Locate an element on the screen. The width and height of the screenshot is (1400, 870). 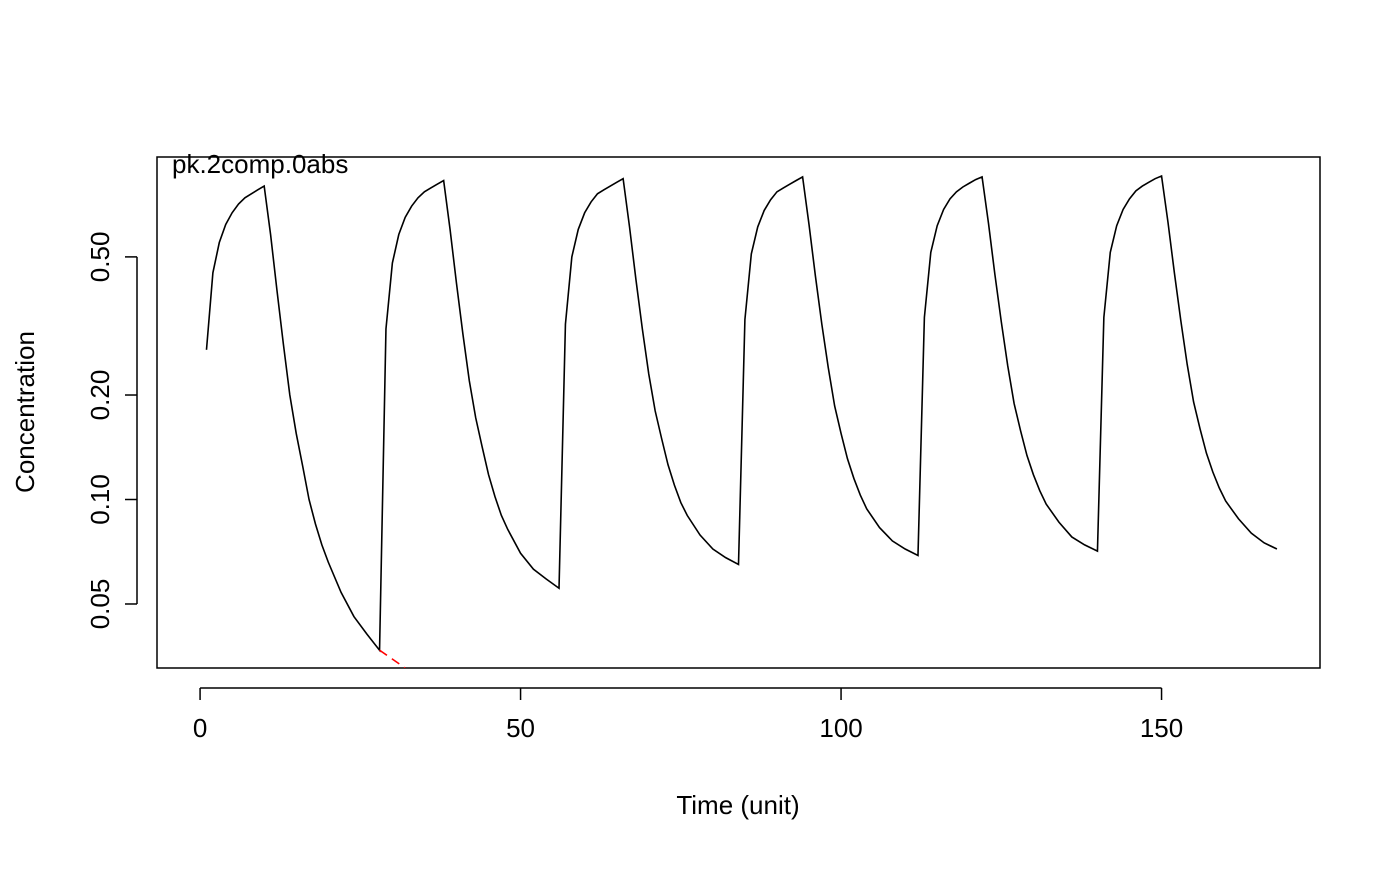
y-tick-label: 0.20 is located at coordinates (100, 395).